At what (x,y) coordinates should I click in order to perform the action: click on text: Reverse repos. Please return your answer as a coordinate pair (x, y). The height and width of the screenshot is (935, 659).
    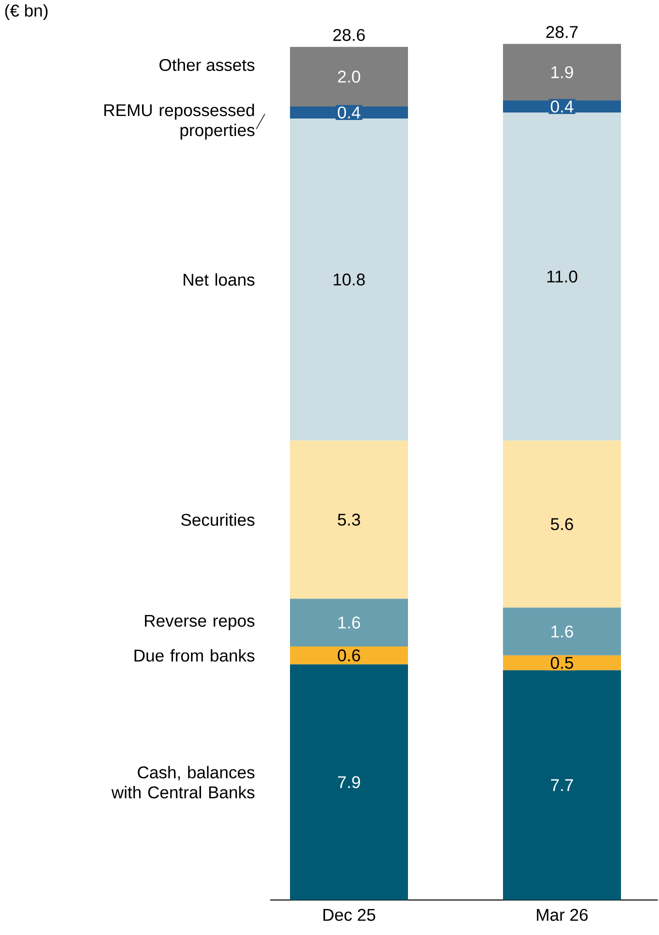
    Looking at the image, I should click on (199, 622).